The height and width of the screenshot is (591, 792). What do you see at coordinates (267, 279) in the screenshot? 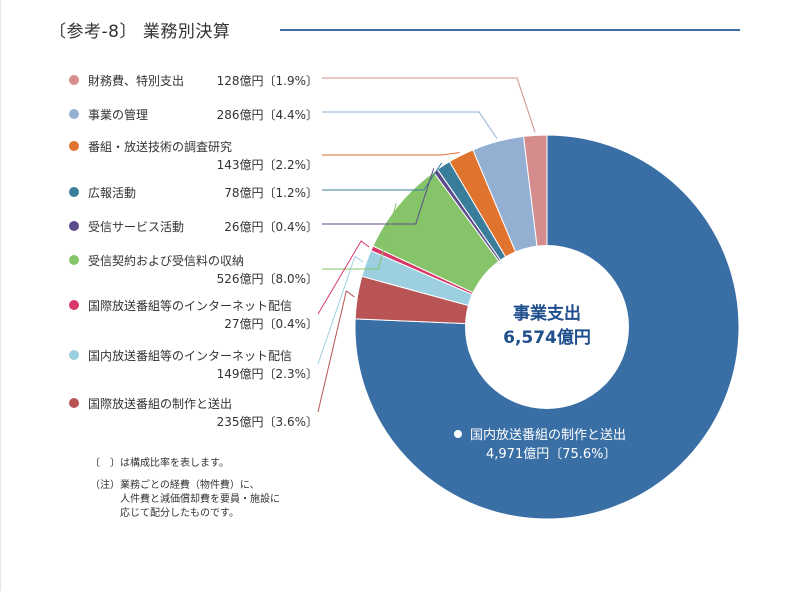
I see `legend-value: 526億円〔8.0%〕` at bounding box center [267, 279].